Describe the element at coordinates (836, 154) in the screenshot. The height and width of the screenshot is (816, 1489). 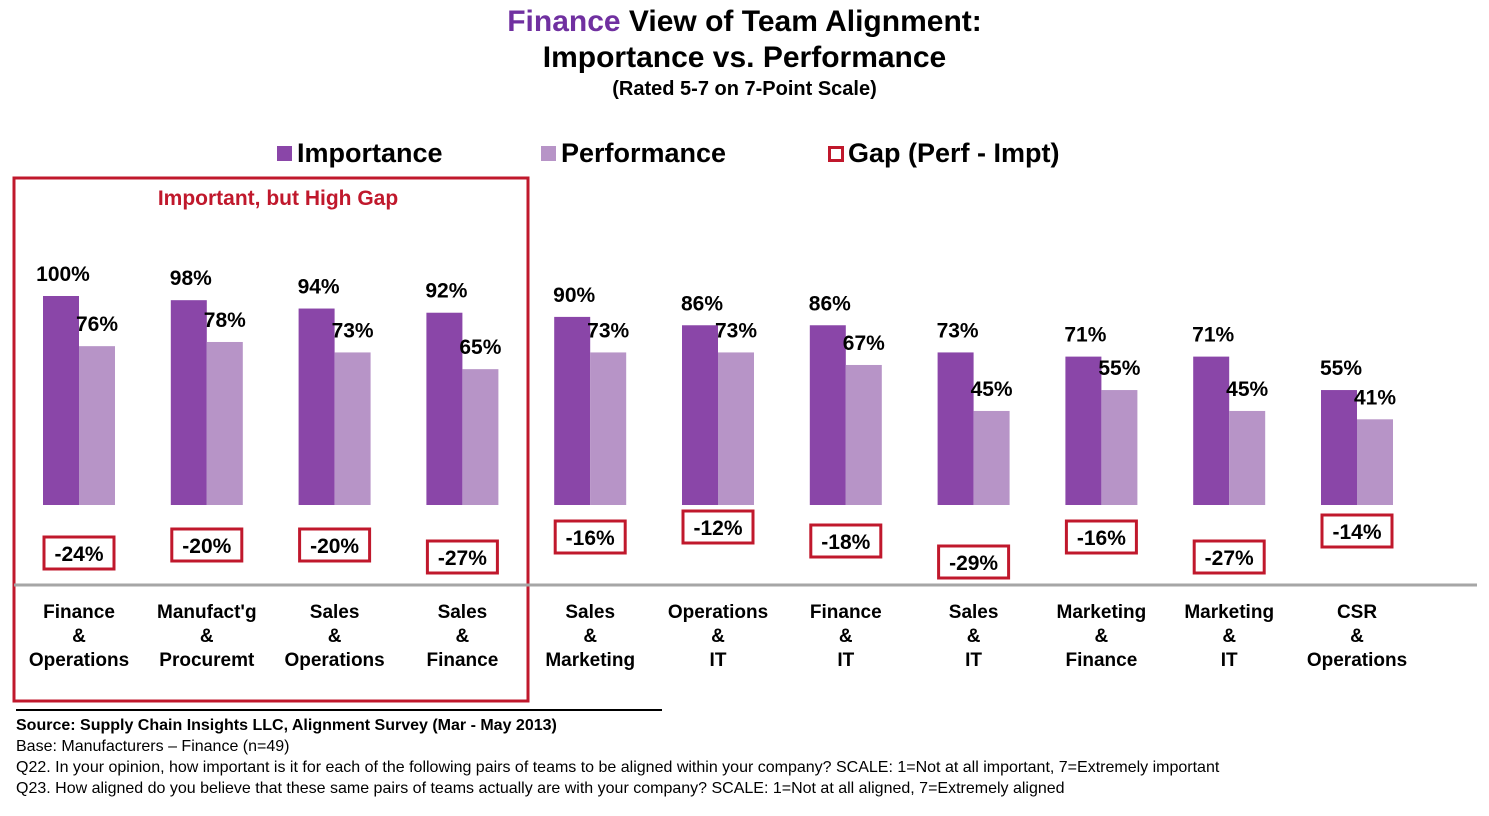
I see `legend-gap-swatch` at that location.